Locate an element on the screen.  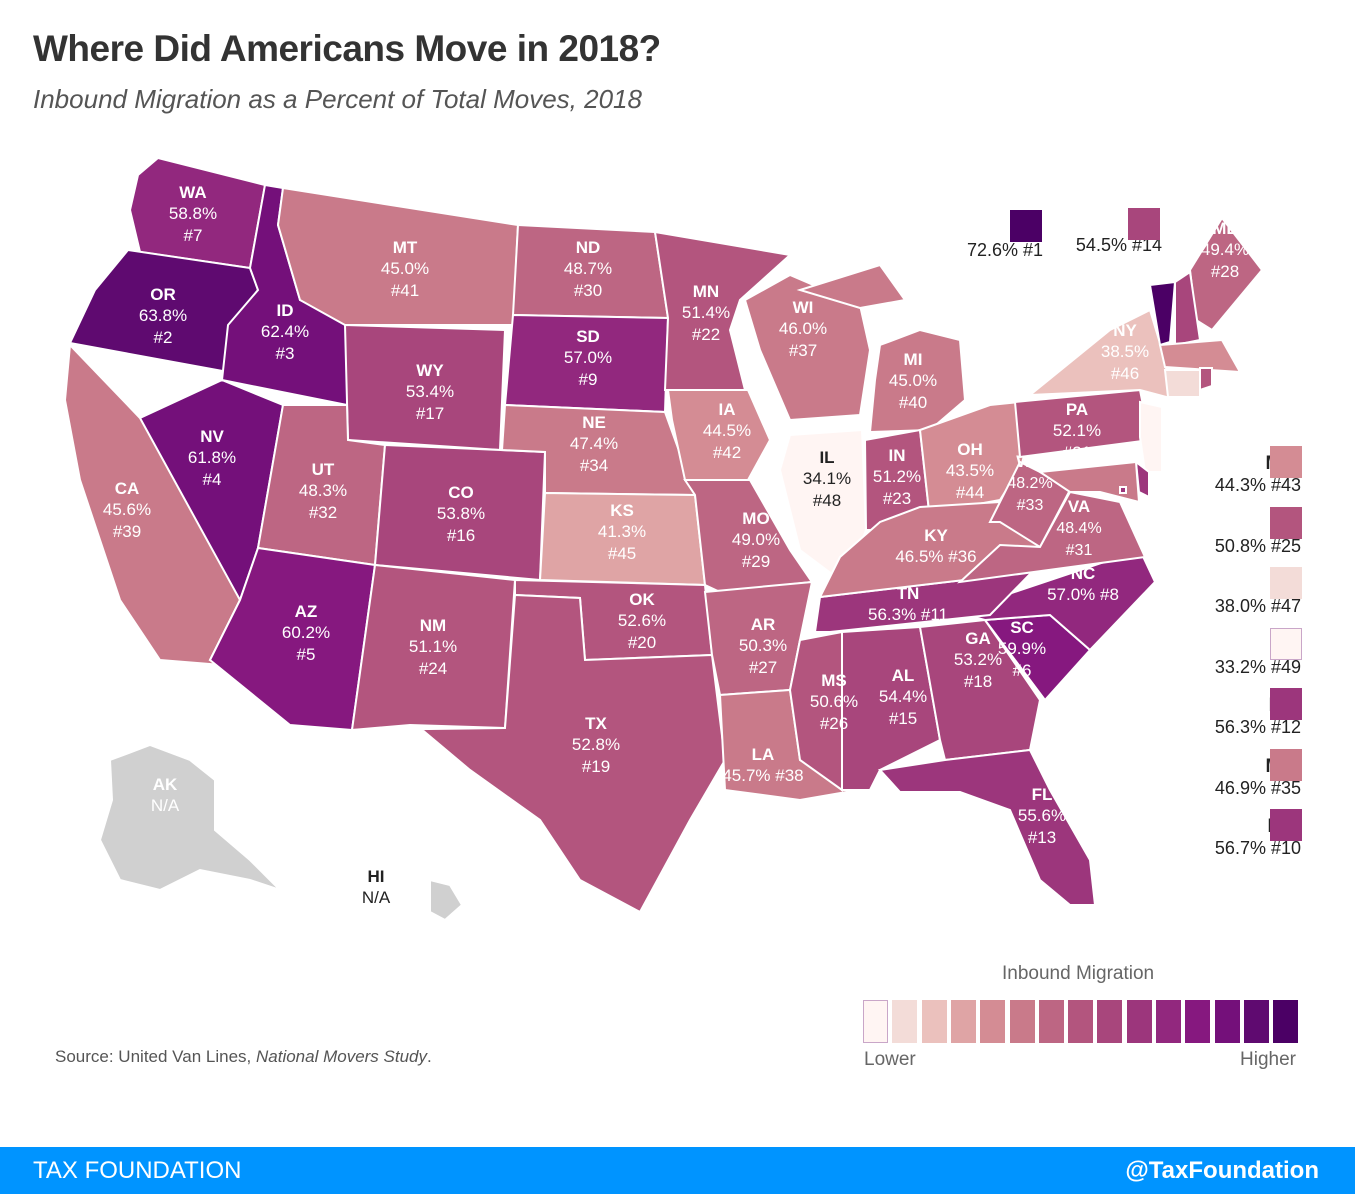
state-label-ky: KY is located at coordinates (936, 535).